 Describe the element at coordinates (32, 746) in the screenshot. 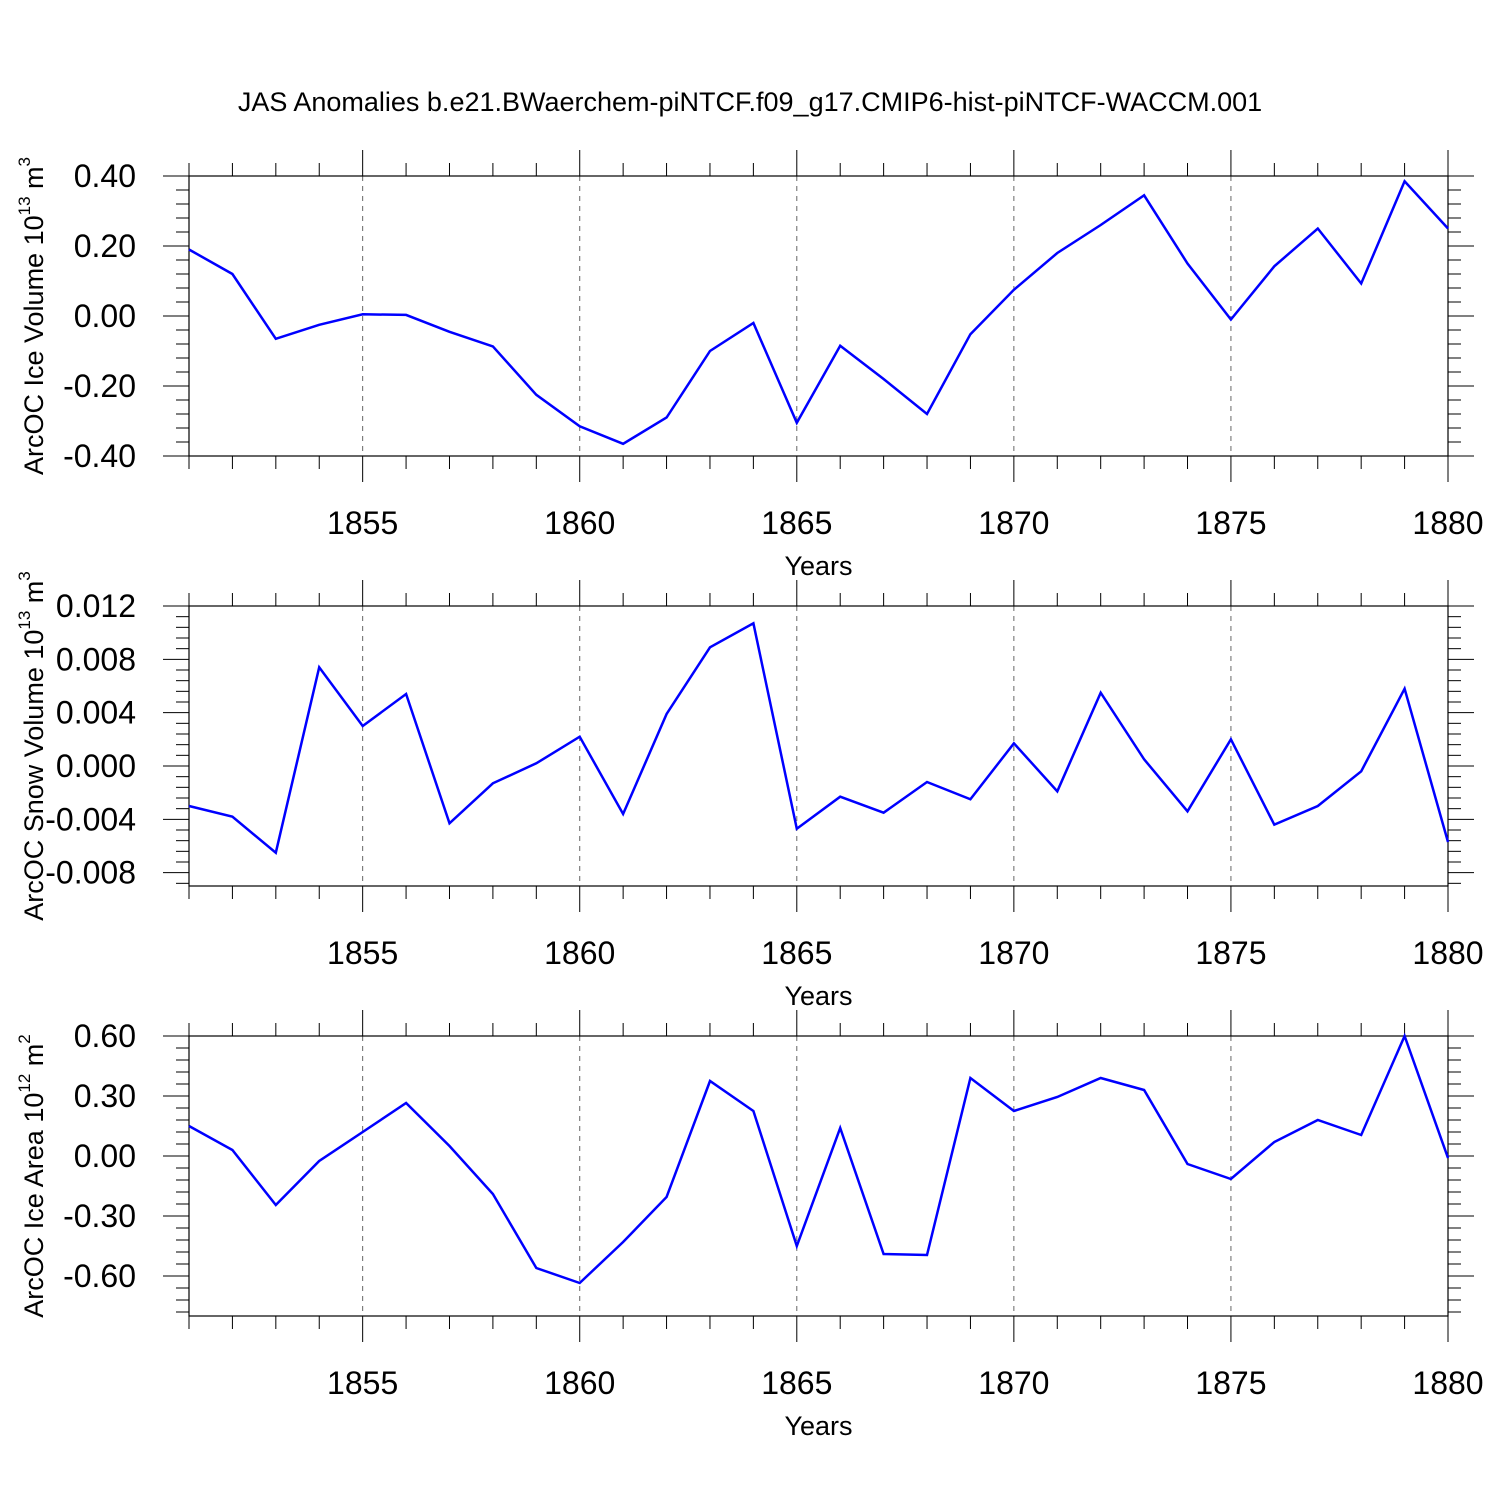

I see `y-axis-label: ArcOC Snow Volume 1013 m3` at that location.